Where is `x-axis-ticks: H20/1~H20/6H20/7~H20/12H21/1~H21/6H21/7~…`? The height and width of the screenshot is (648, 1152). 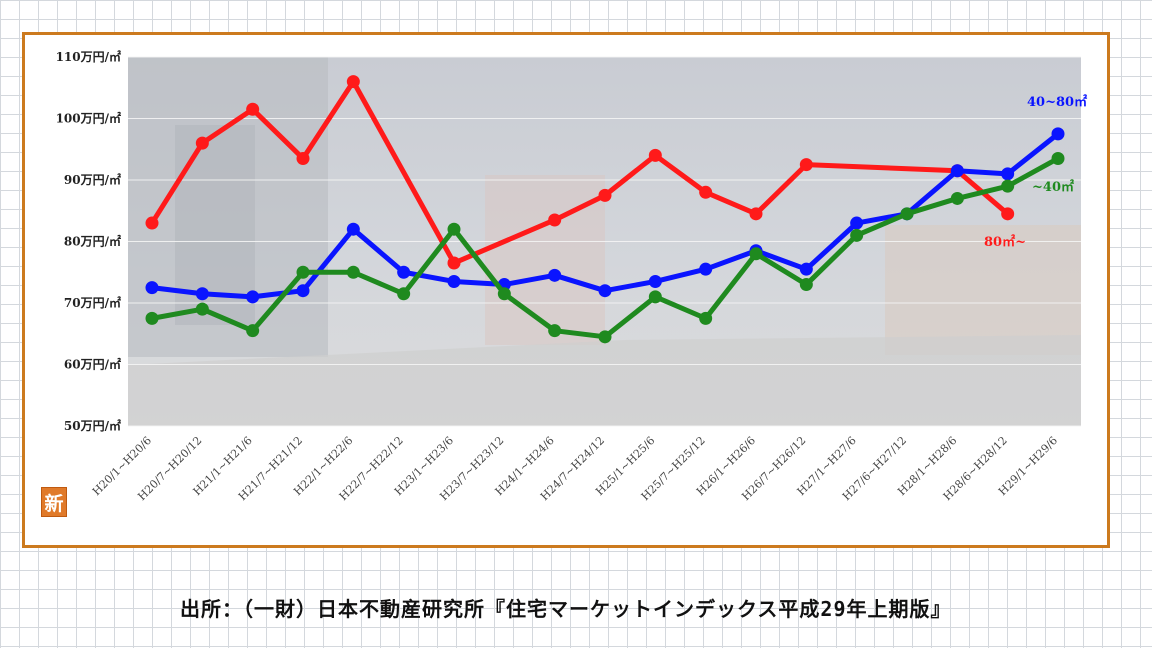
x-axis-ticks: H20/1~H20/6H20/7~H20/12H21/1~H21/6H21/7~… is located at coordinates (575, 468).